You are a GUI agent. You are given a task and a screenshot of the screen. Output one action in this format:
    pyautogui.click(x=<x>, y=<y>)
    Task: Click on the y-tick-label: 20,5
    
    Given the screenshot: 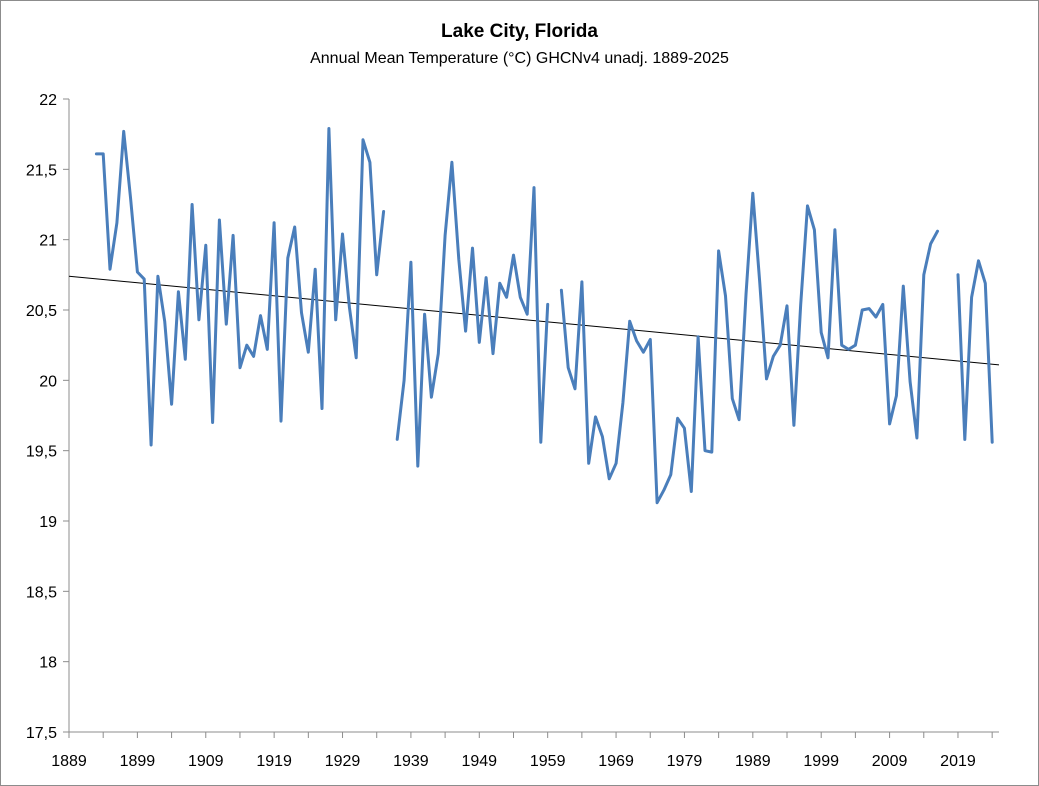 What is the action you would take?
    pyautogui.click(x=41, y=311)
    